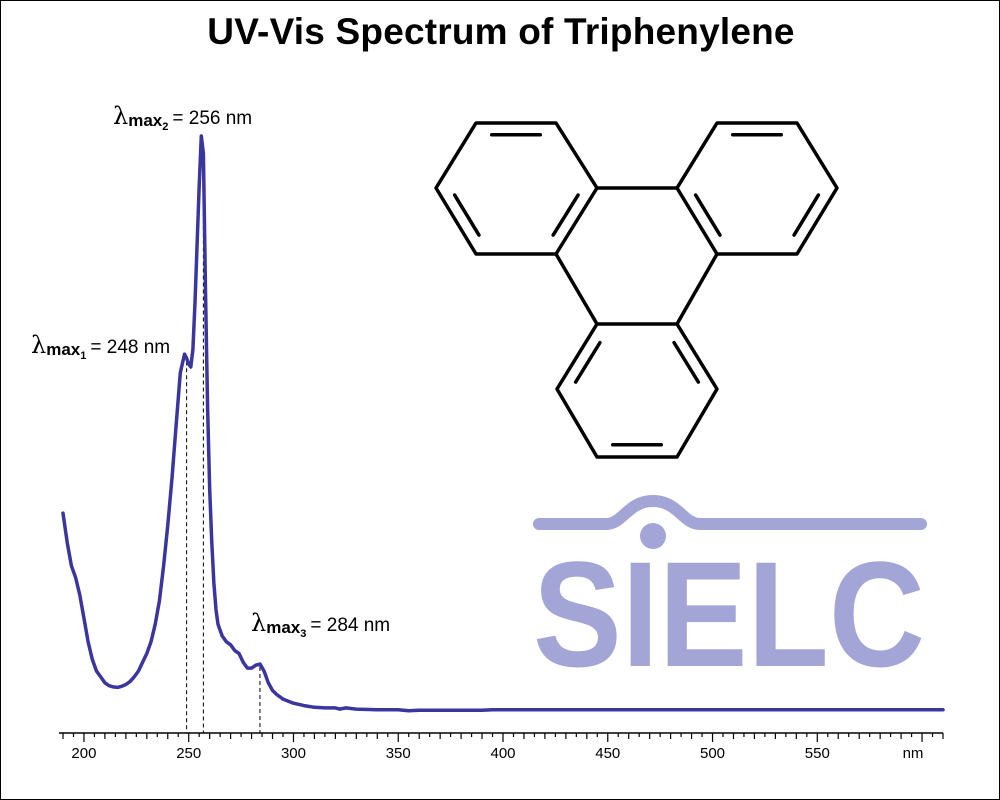  What do you see at coordinates (182, 117) in the screenshot?
I see `peak-annotation-2: λmax2 = 256 nm` at bounding box center [182, 117].